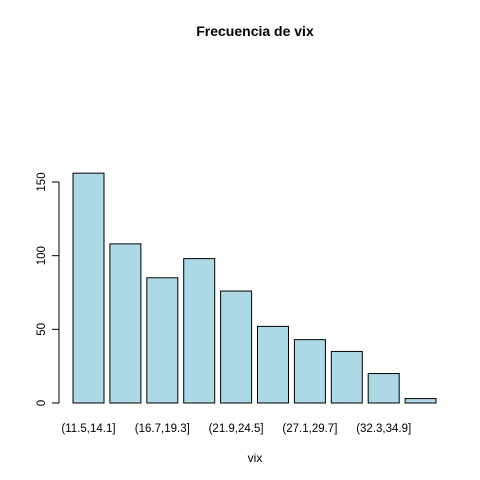 The image size is (480, 480). Describe the element at coordinates (48, 289) in the screenshot. I see `y-axis: 0 50 100 150` at that location.